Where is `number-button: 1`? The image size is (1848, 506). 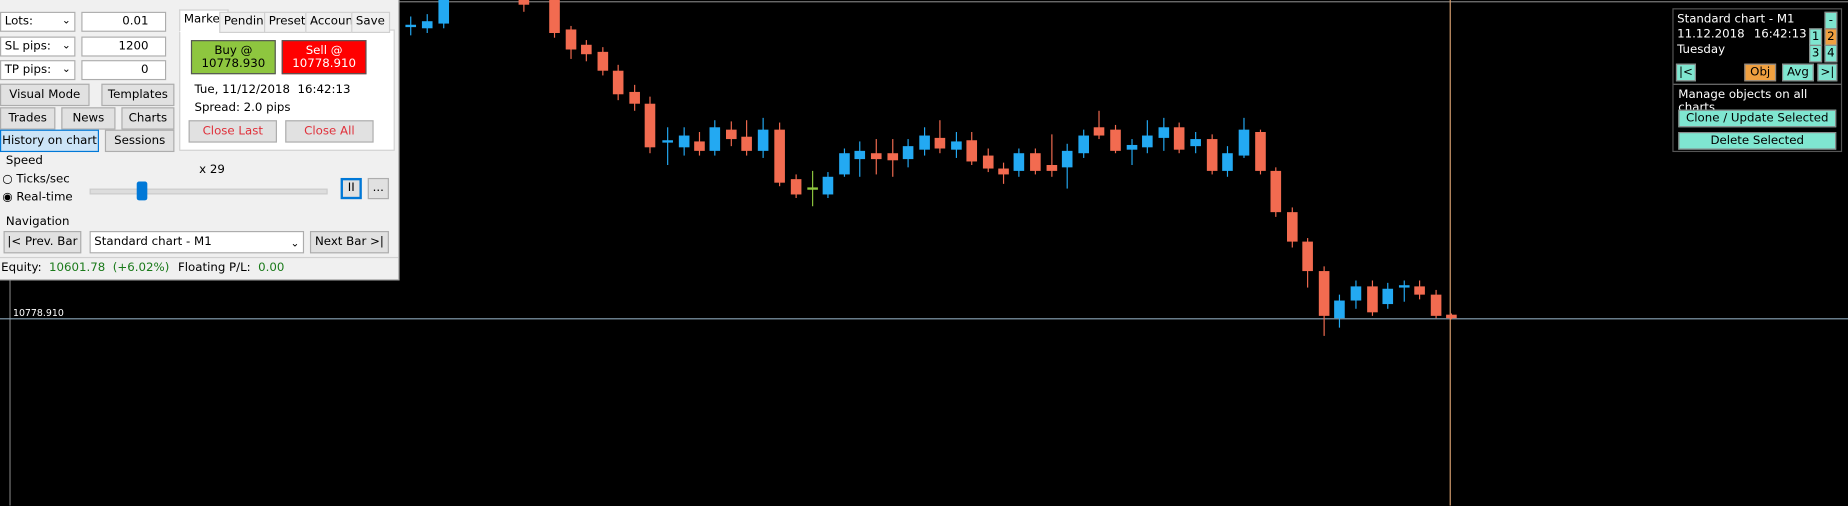 number-button: 1 is located at coordinates (1816, 37).